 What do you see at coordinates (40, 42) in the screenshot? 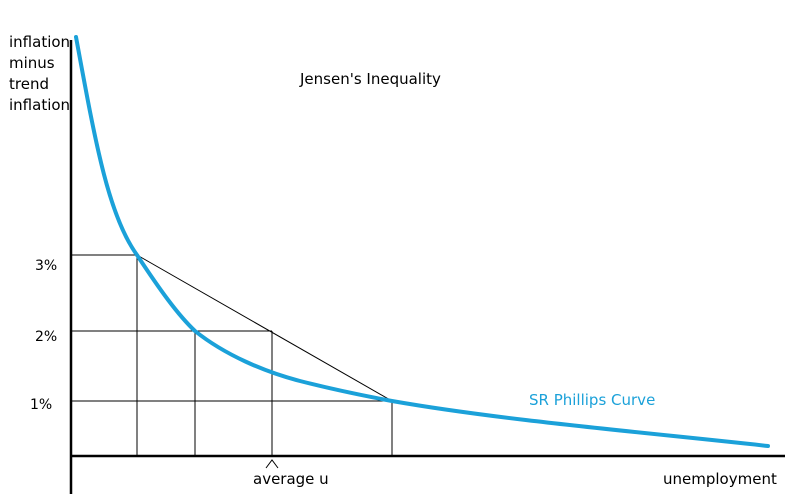
I see `y-axis-label-line-1: inflation` at bounding box center [40, 42].